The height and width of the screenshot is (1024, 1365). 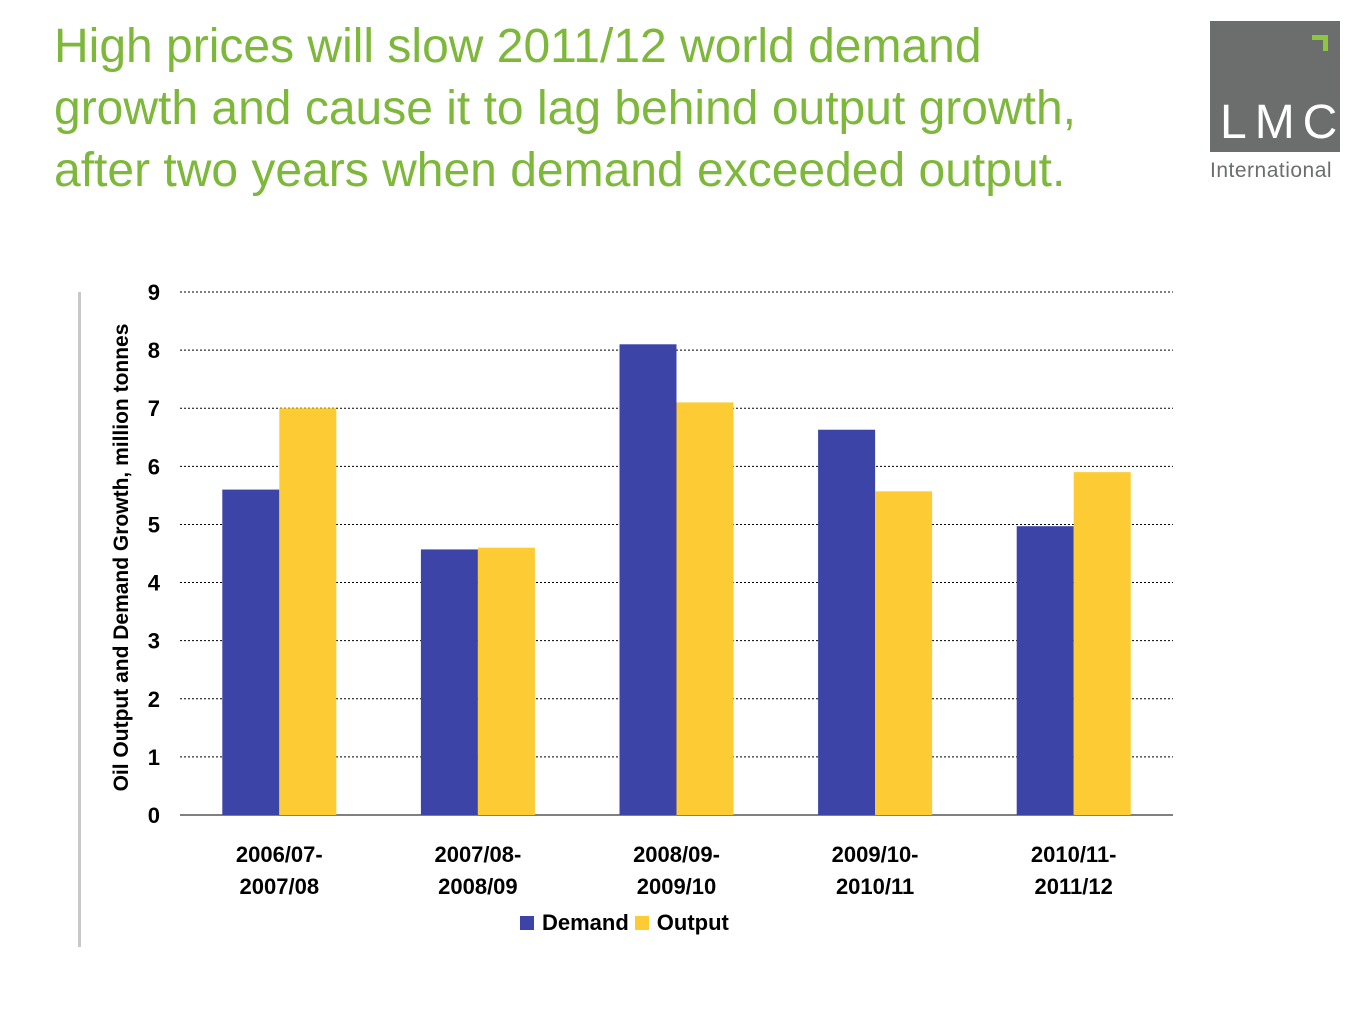 What do you see at coordinates (154, 524) in the screenshot?
I see `y-tick-label: 5` at bounding box center [154, 524].